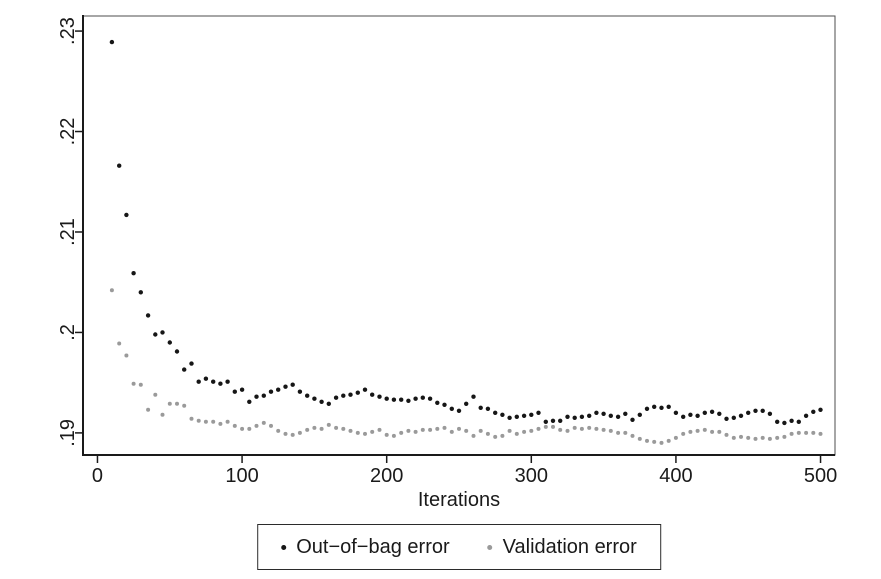  I want to click on legend-label-validation-error: Validation error, so click(569, 547).